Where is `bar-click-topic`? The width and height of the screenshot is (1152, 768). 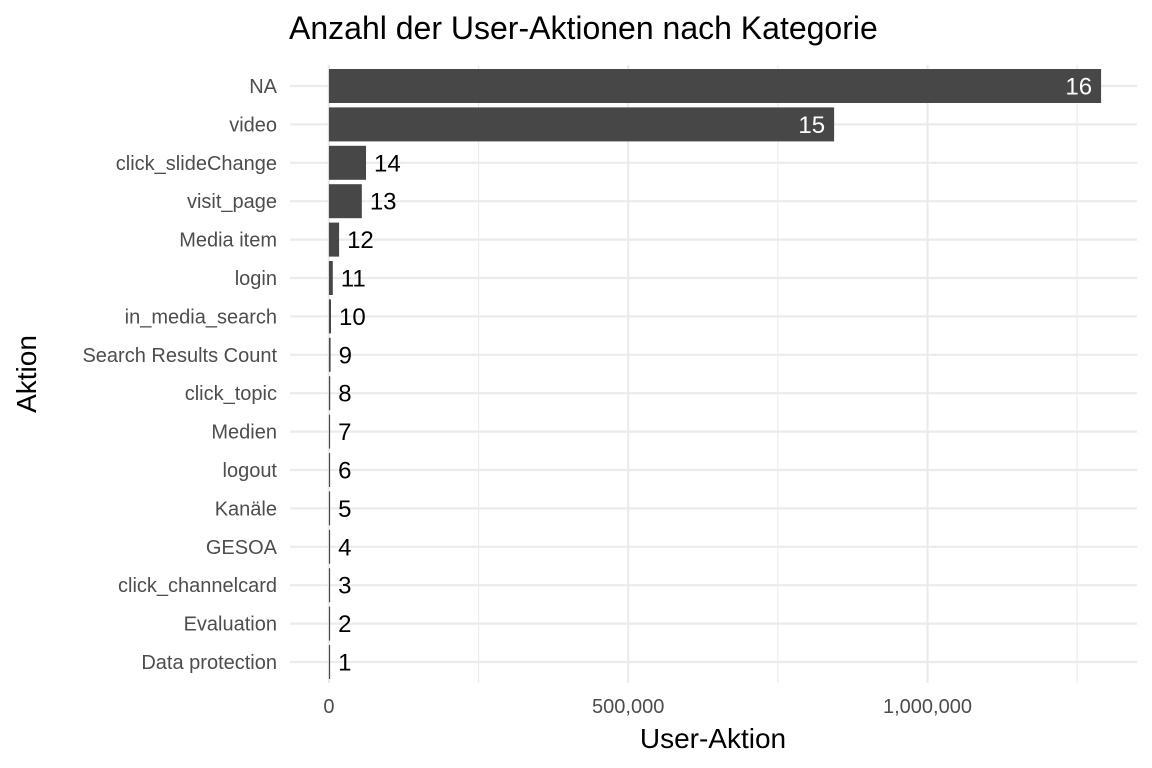
bar-click-topic is located at coordinates (329, 393).